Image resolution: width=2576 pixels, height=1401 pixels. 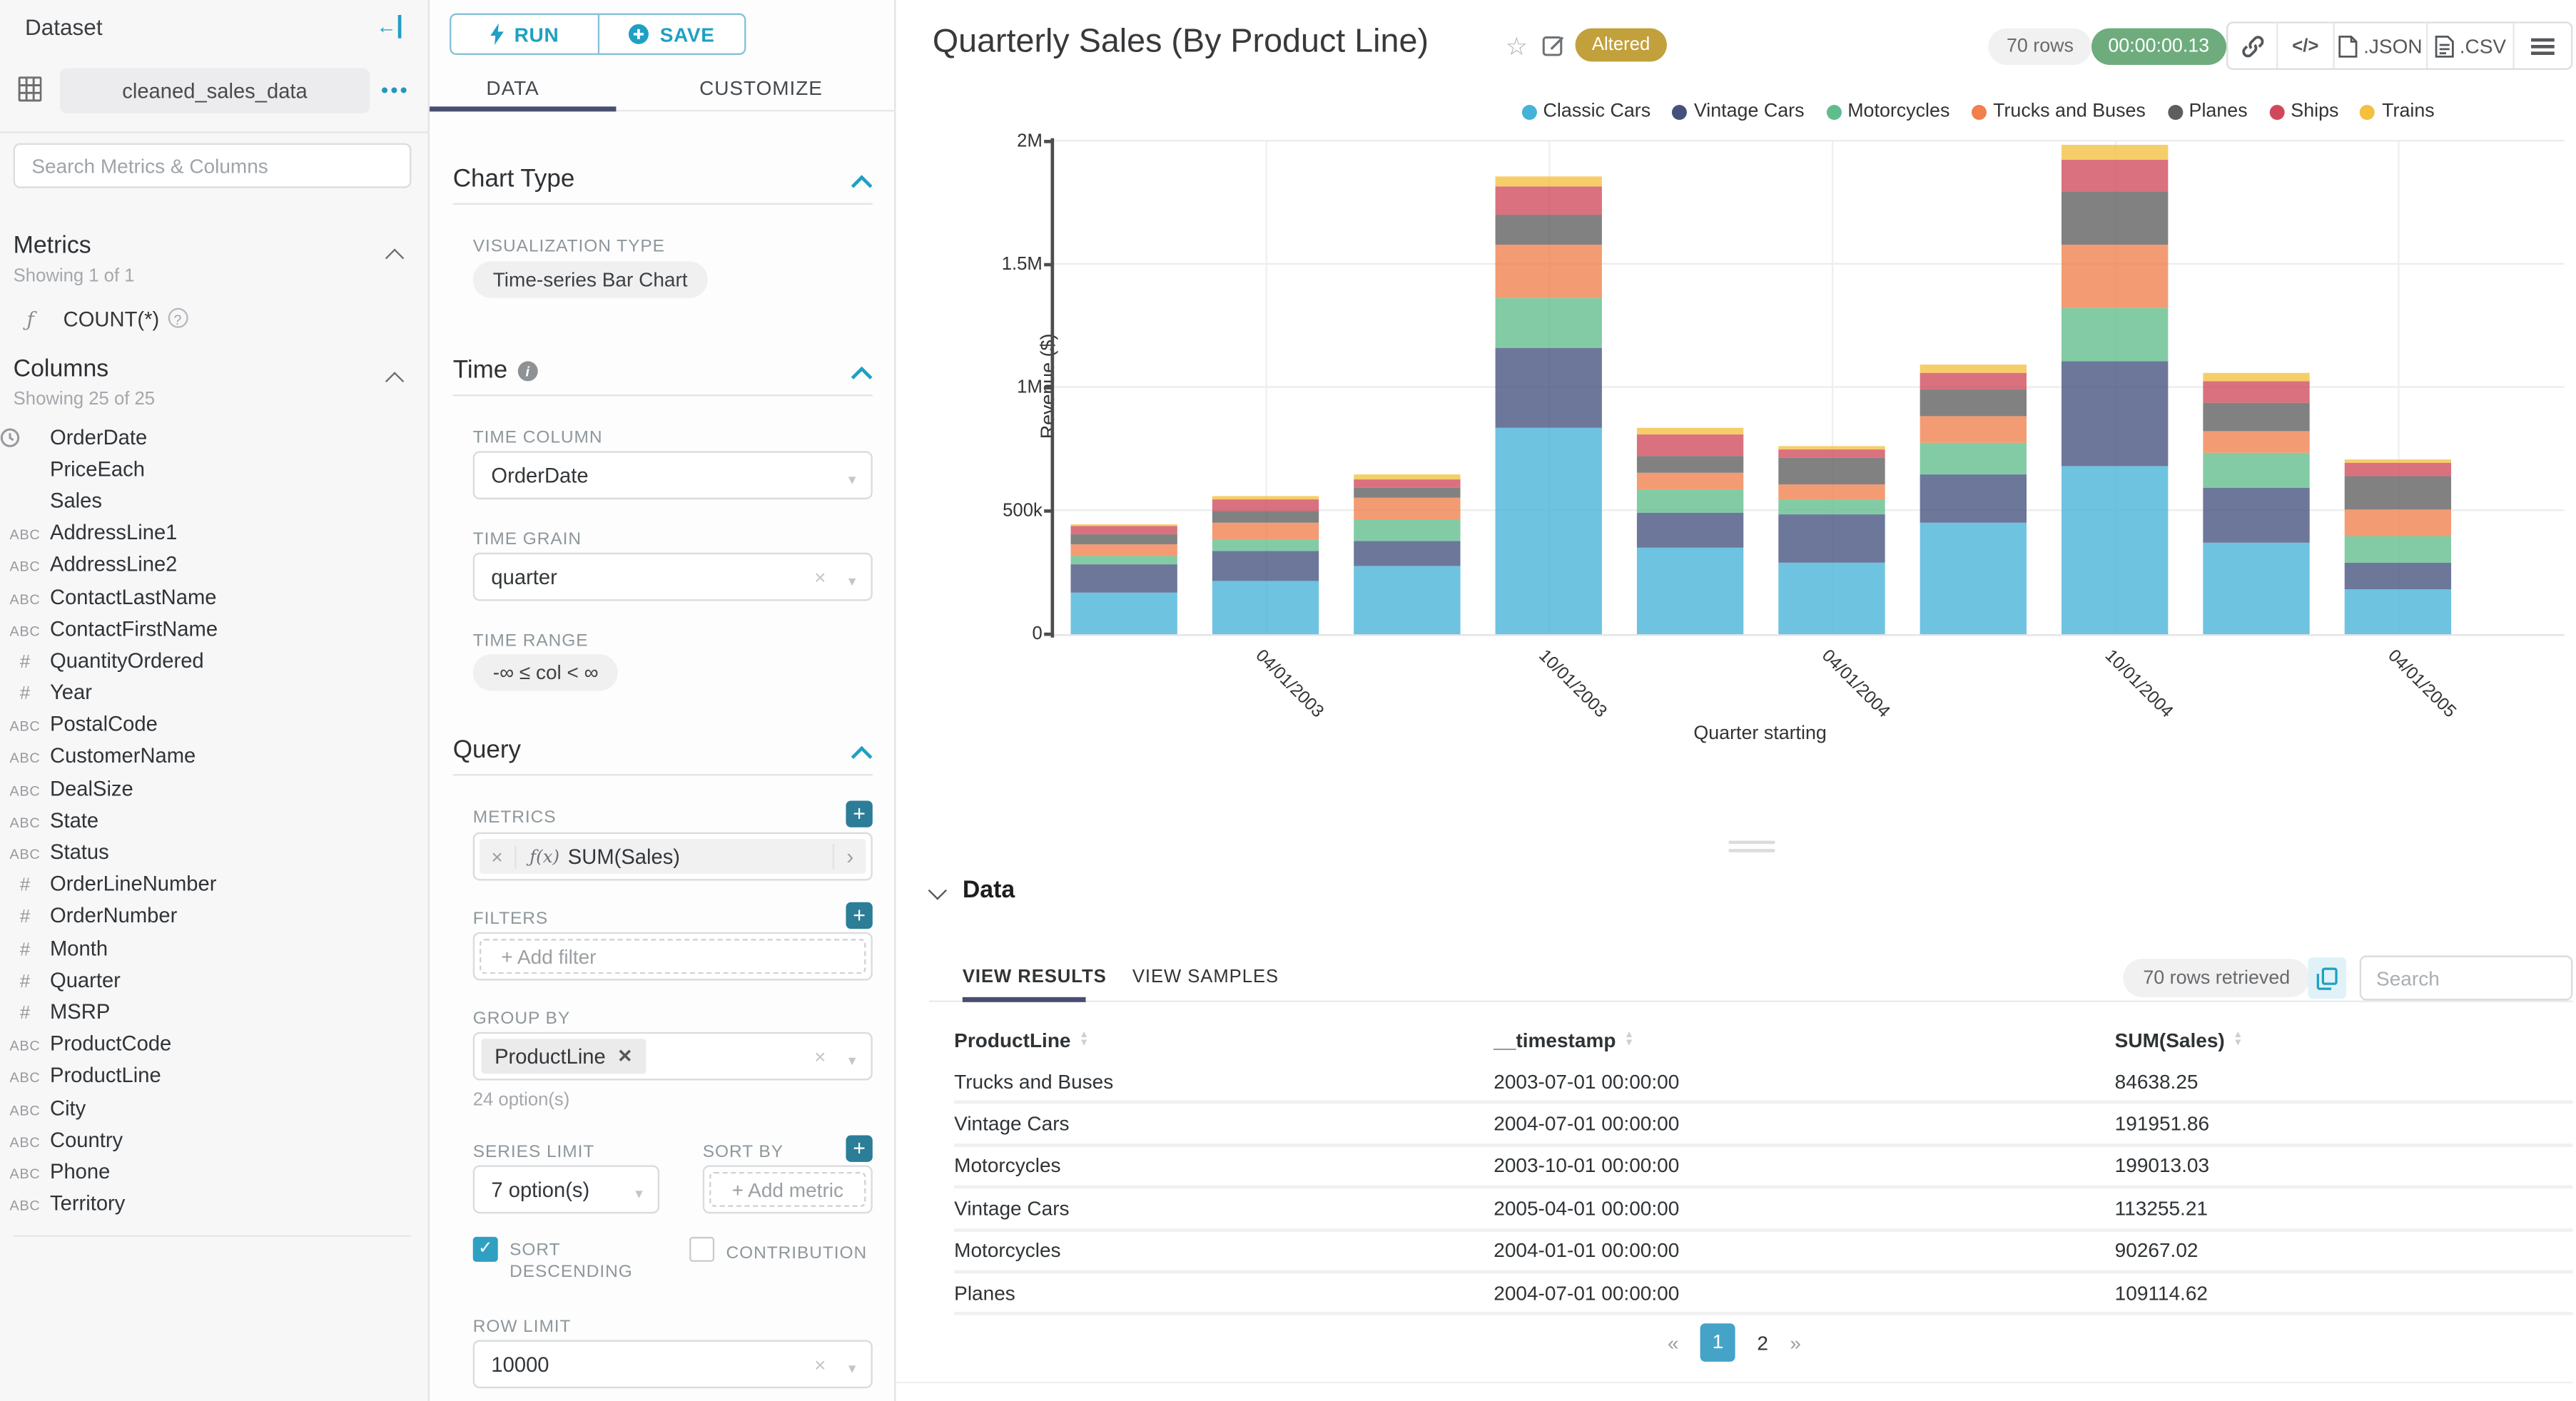 I want to click on column-item: OrderDate, so click(x=215, y=437).